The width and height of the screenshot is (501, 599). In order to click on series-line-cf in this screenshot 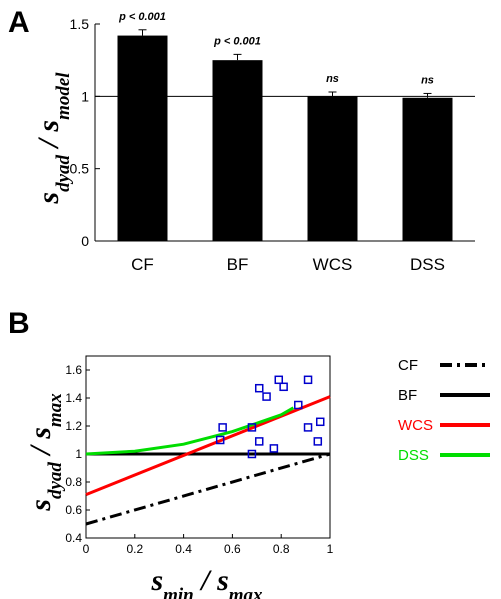, I will do `click(208, 489)`.